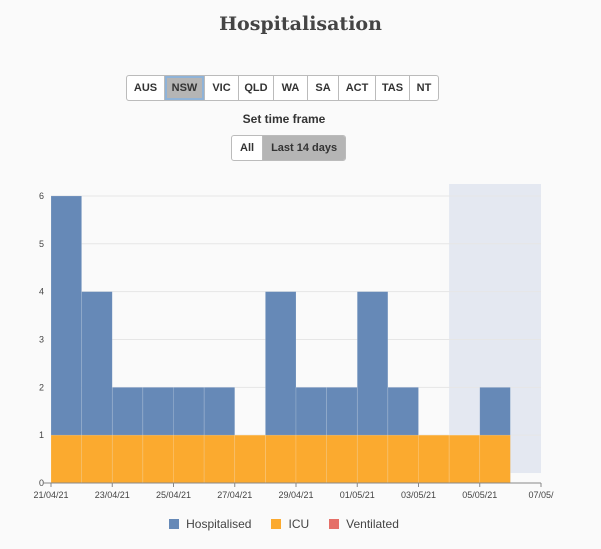 This screenshot has height=549, width=601. I want to click on x-tick-label: 25/04/21, so click(173, 495).